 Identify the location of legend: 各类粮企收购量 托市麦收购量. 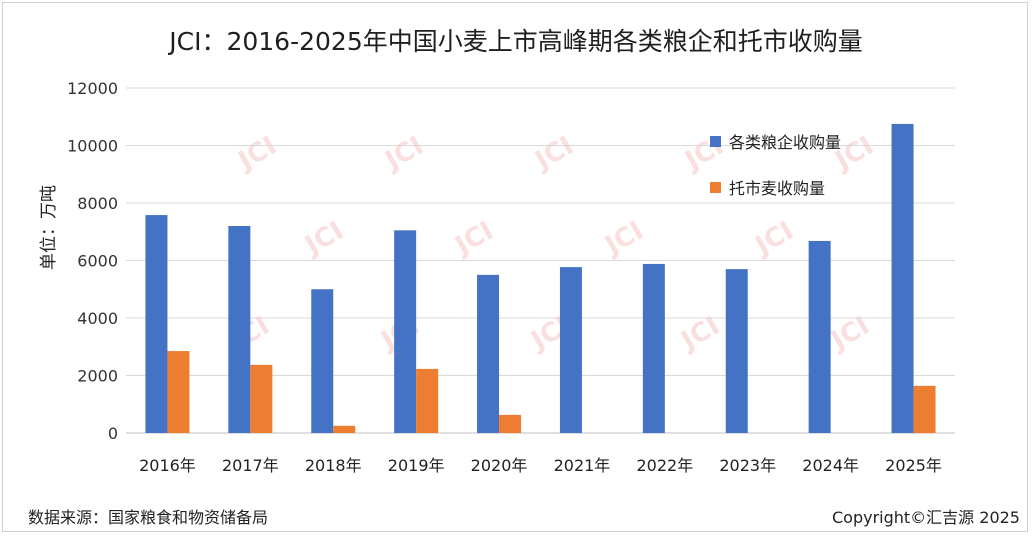
(775, 176).